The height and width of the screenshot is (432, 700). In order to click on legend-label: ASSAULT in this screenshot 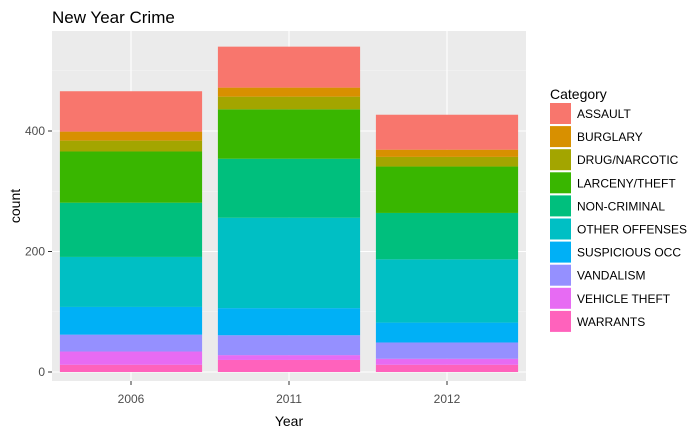, I will do `click(604, 114)`.